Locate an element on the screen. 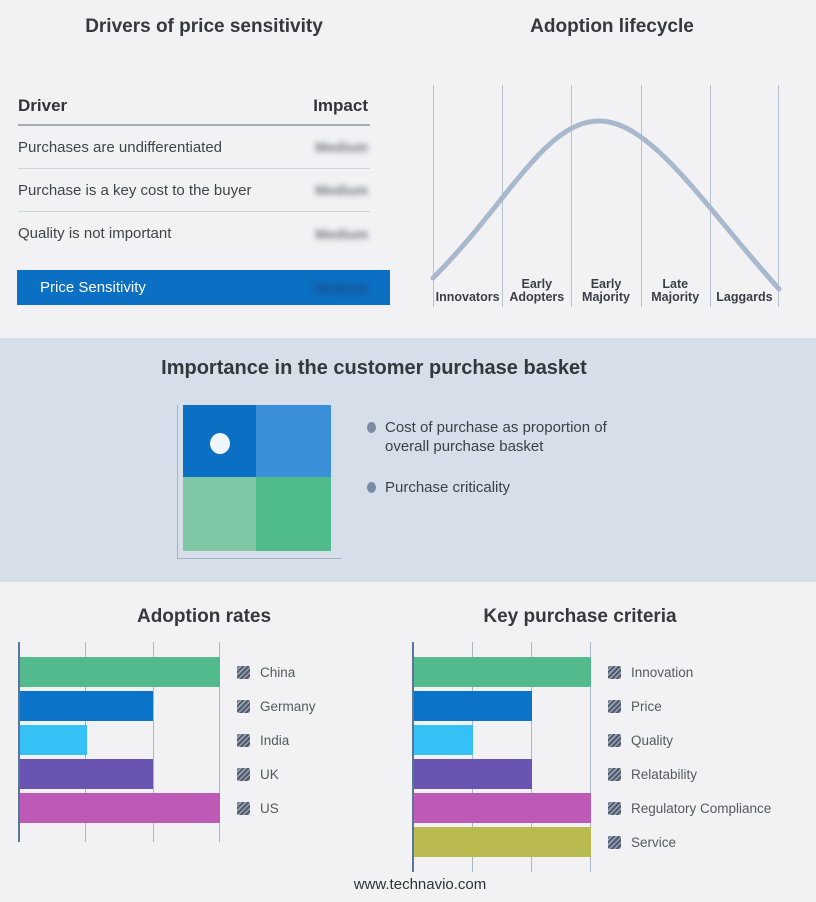  table-row: Quality is not important Medium is located at coordinates (194, 233).